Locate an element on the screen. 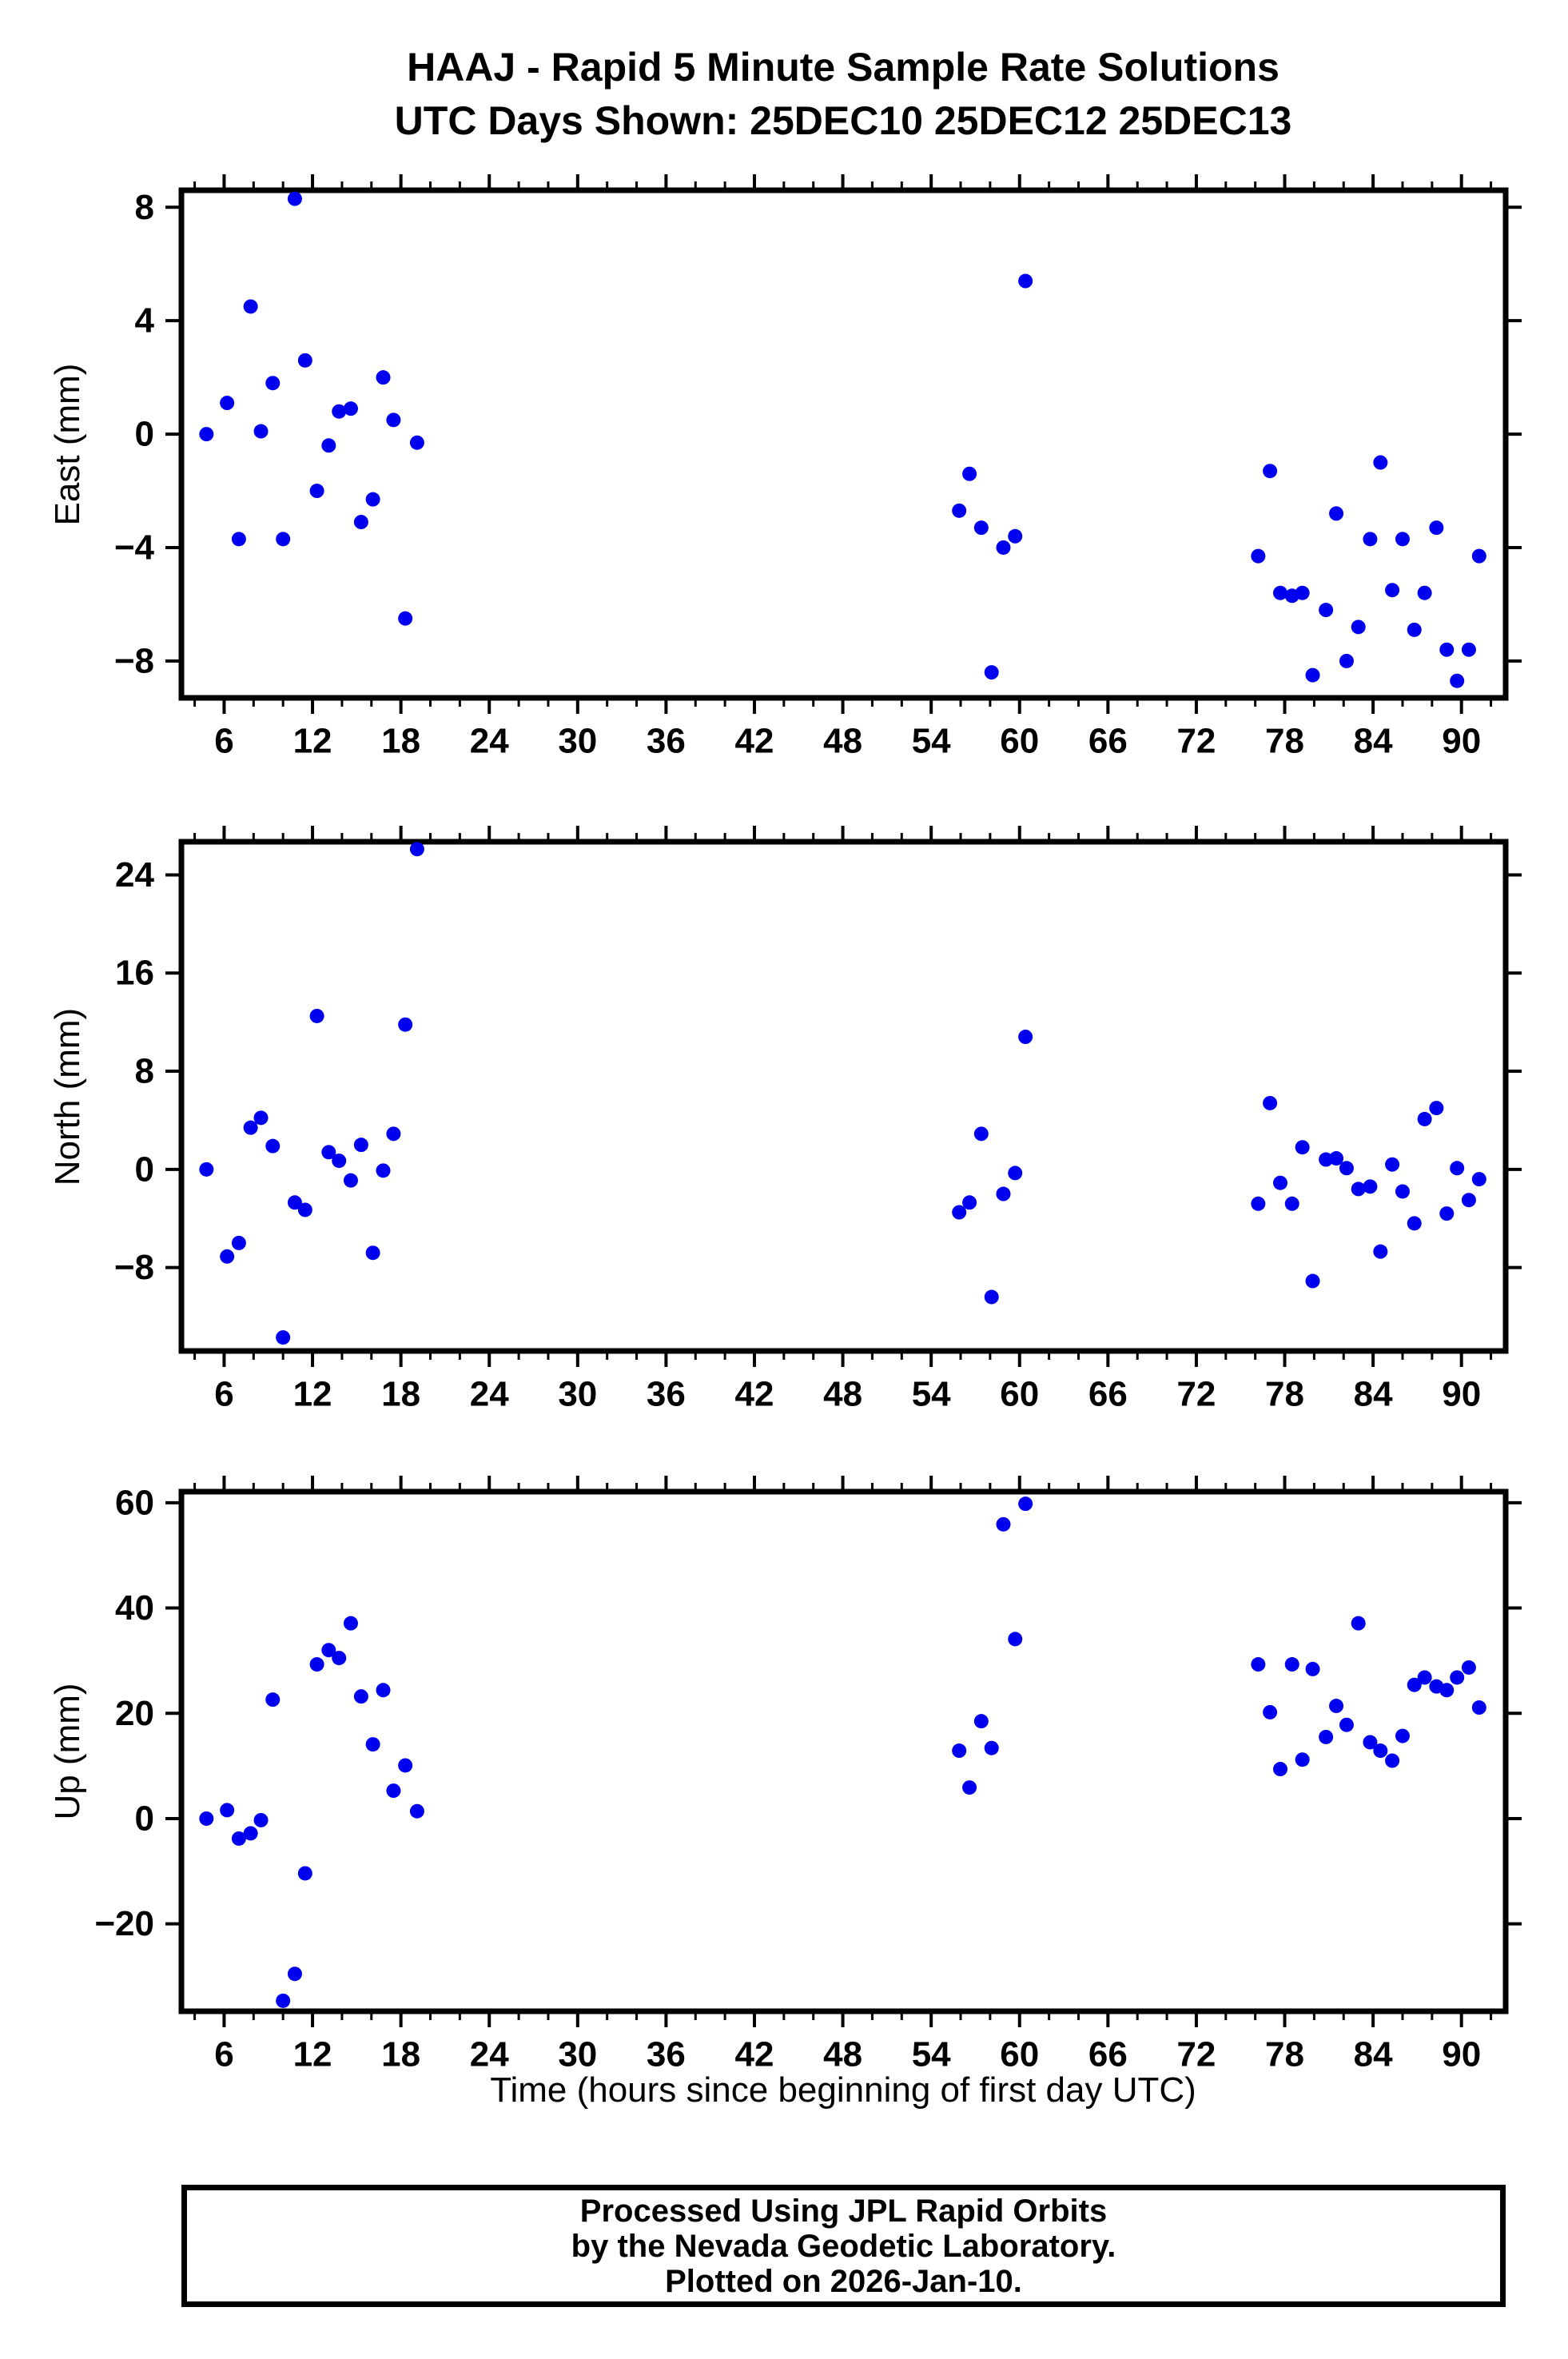 The height and width of the screenshot is (2359, 1568). x-tick-label: 12 is located at coordinates (312, 741).